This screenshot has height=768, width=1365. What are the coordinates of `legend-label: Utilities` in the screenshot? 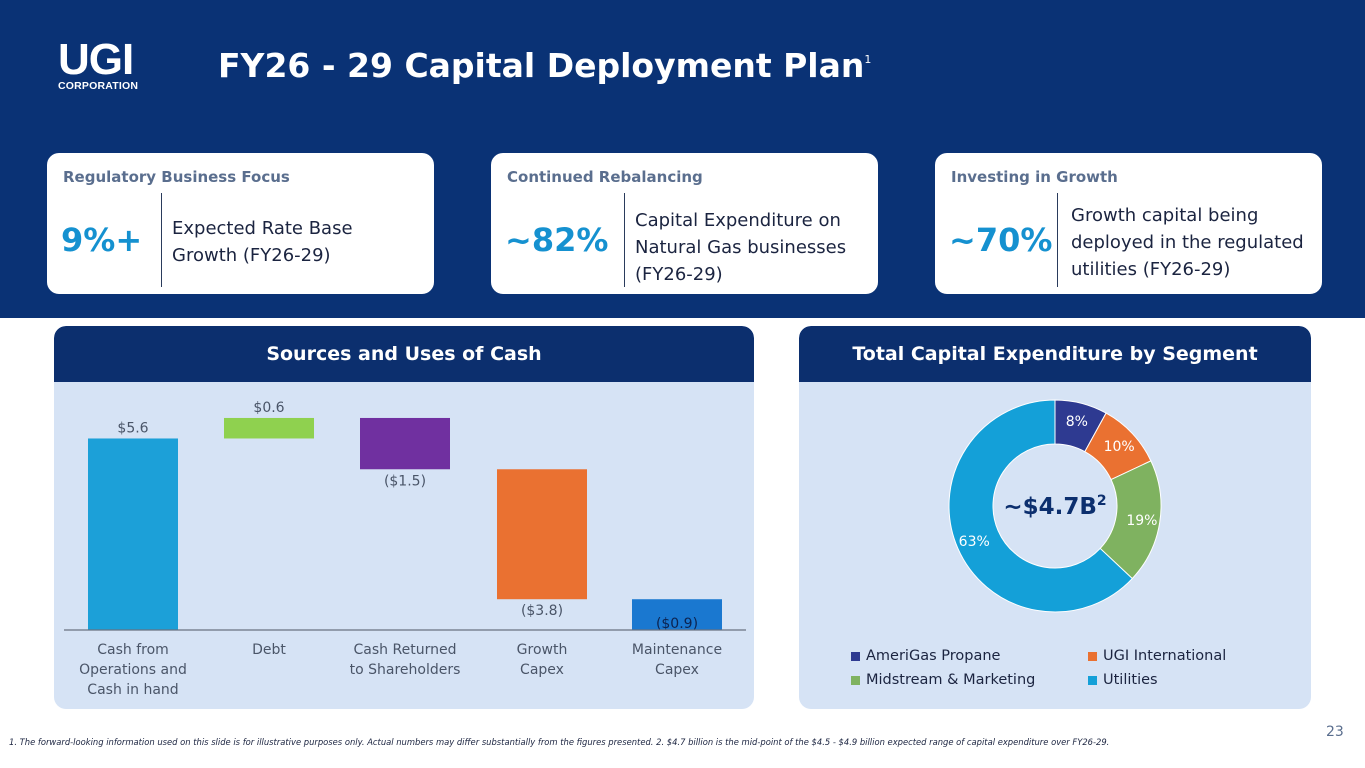 It's located at (1130, 680).